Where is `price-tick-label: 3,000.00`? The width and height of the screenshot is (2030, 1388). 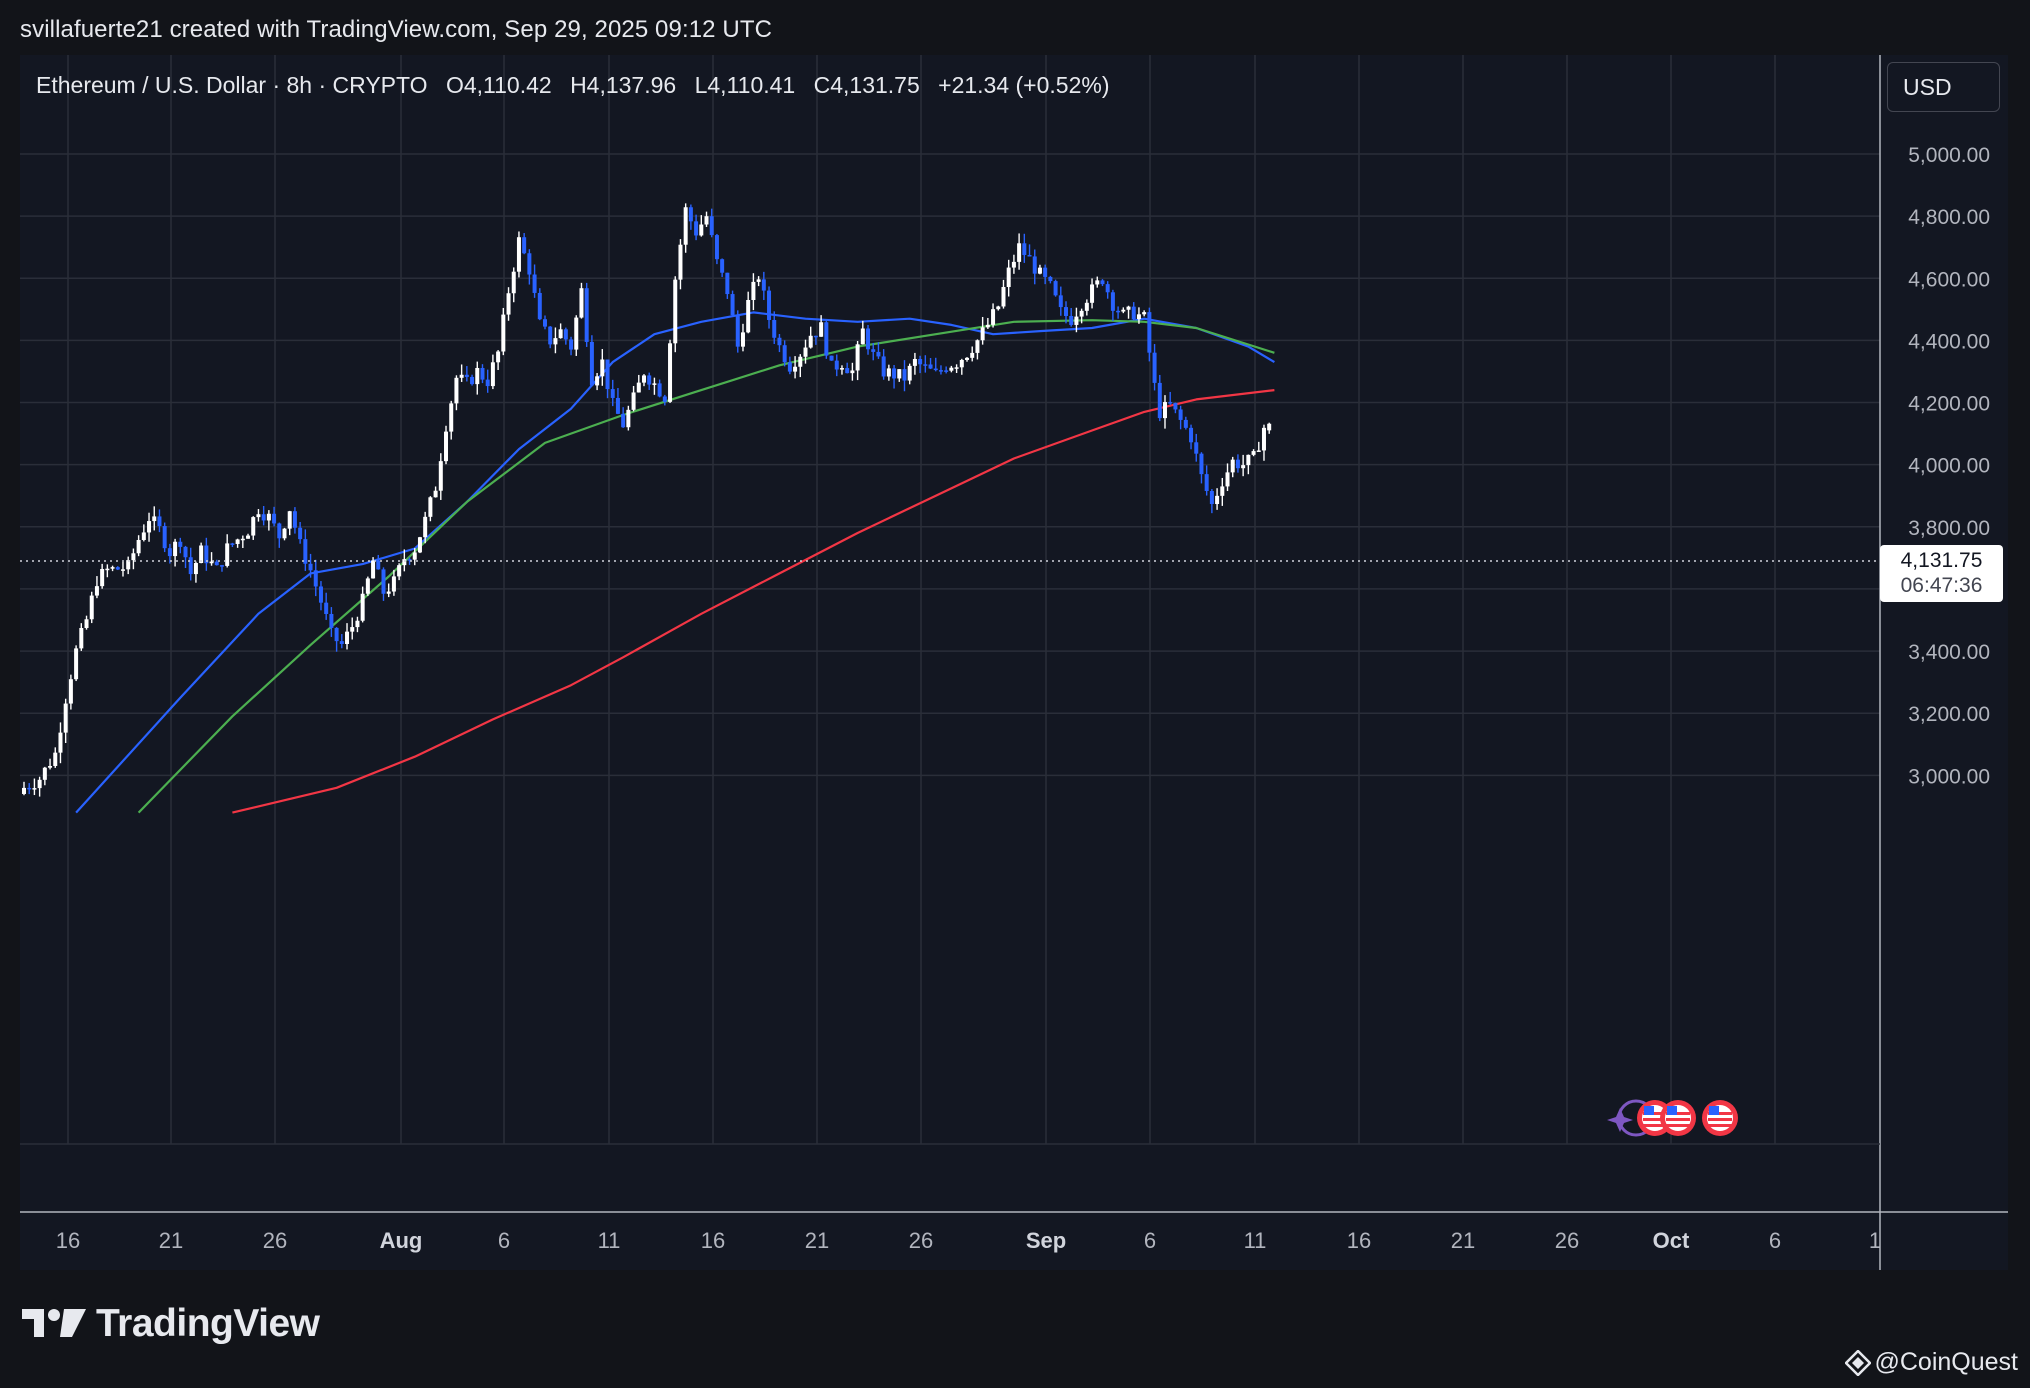
price-tick-label: 3,000.00 is located at coordinates (1949, 776).